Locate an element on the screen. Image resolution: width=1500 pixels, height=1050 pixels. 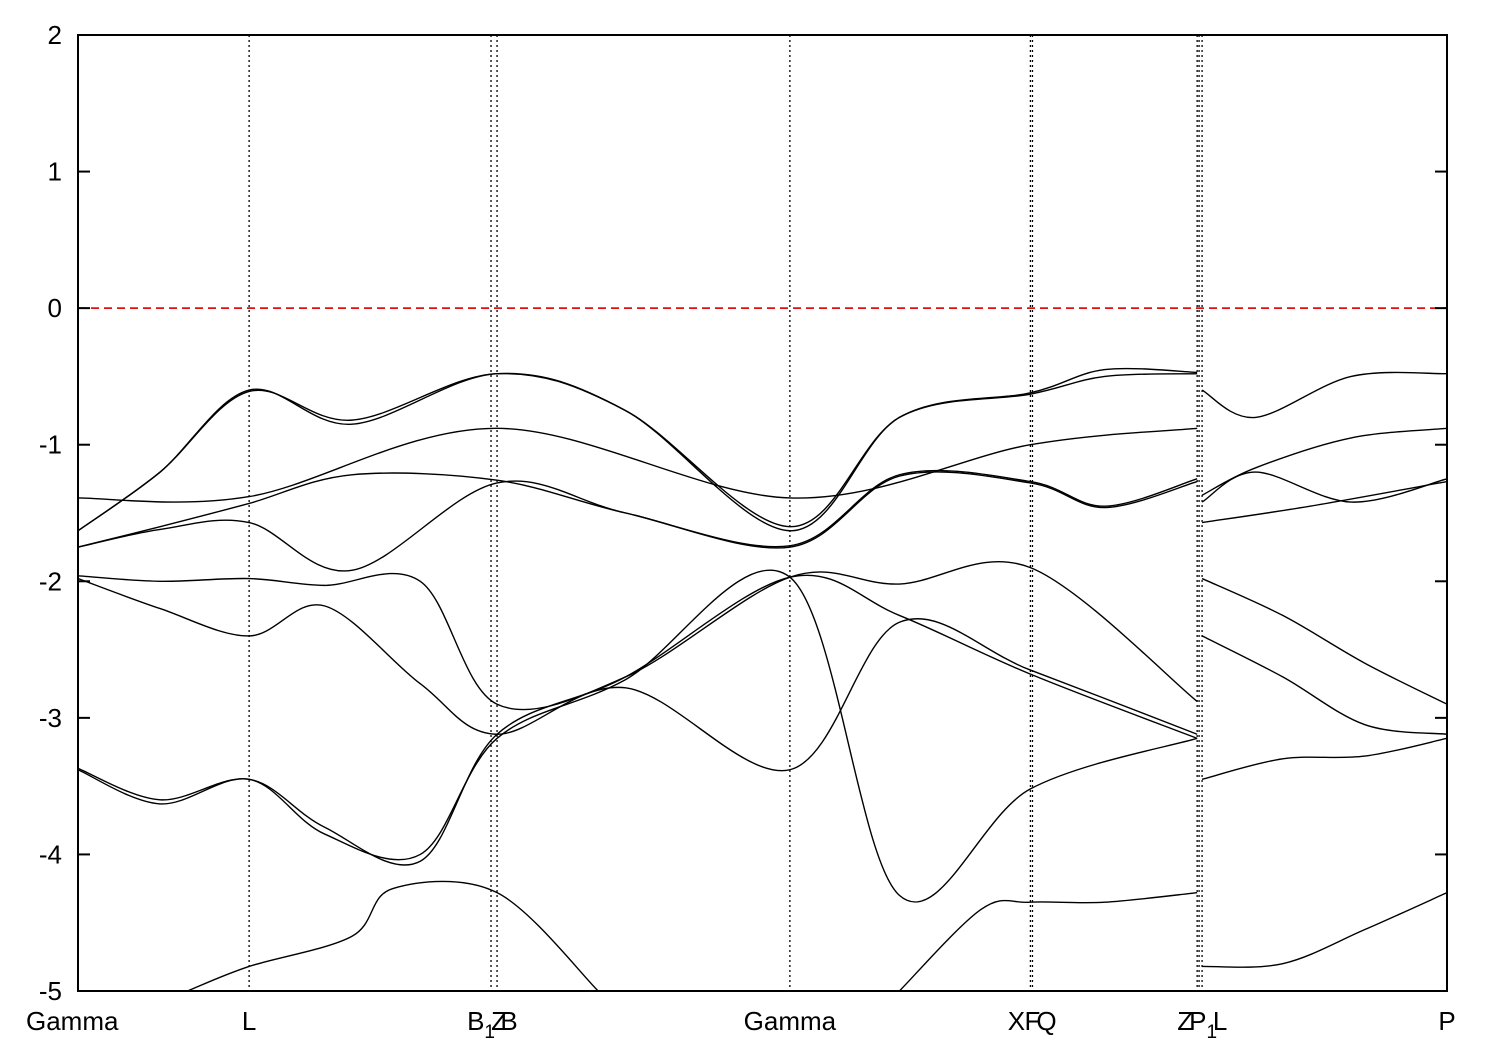
y-tick-label: -5 is located at coordinates (50, 991).